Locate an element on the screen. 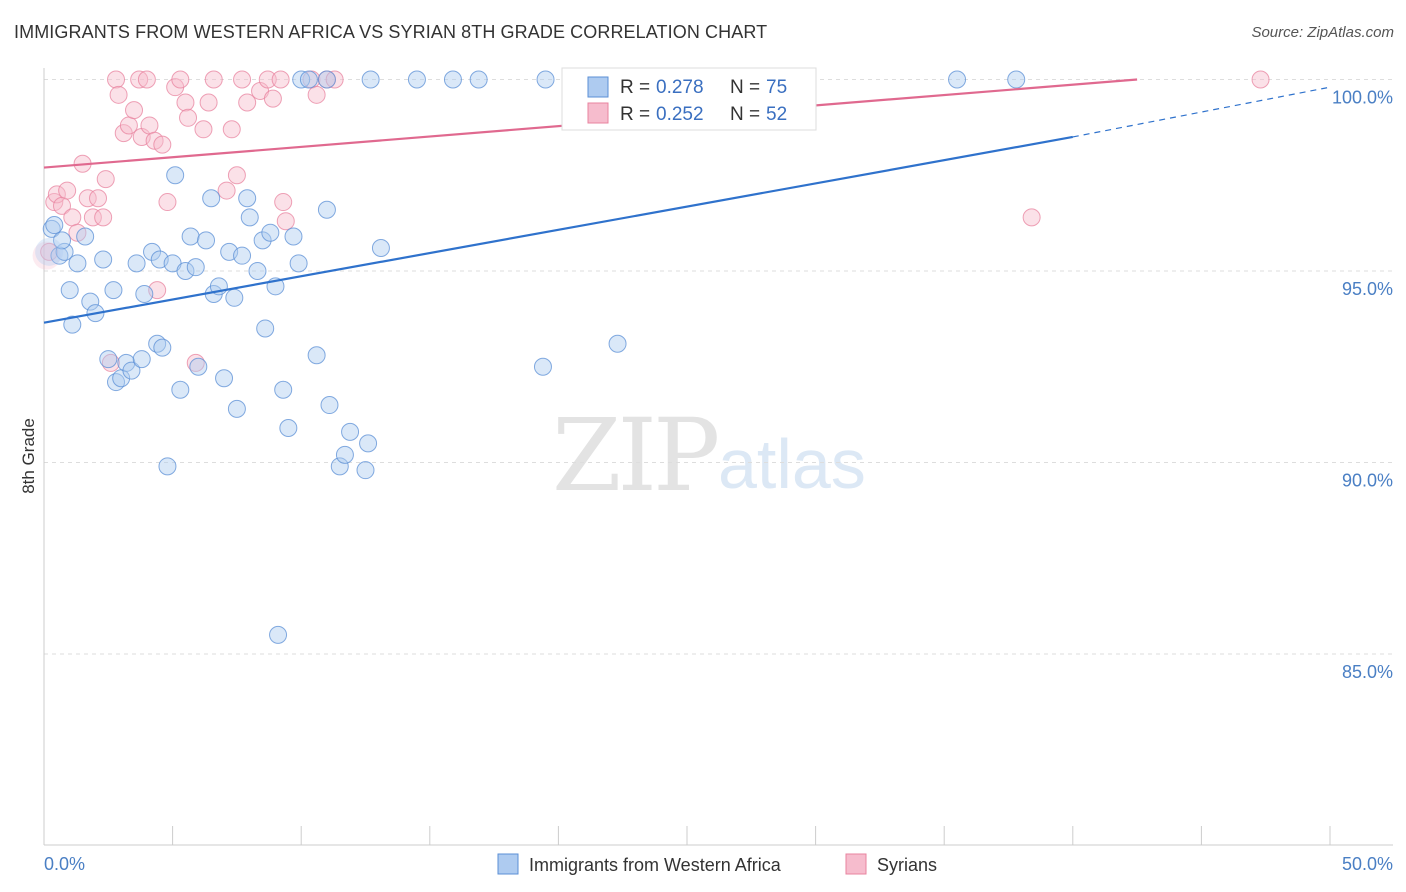 The height and width of the screenshot is (892, 1406). x-tick-label-min: 0.0% is located at coordinates (64, 864).